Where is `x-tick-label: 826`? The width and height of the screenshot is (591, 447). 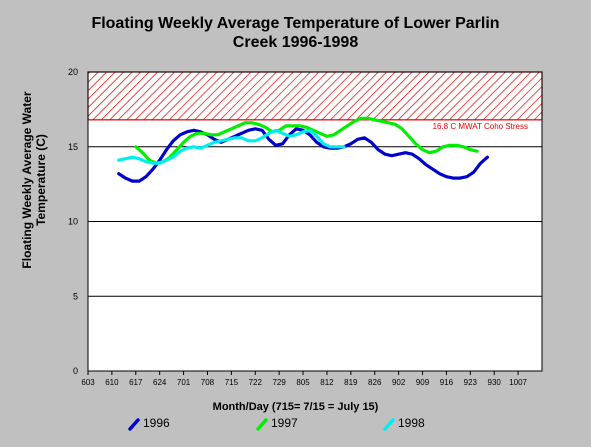
x-tick-label: 826 is located at coordinates (375, 382).